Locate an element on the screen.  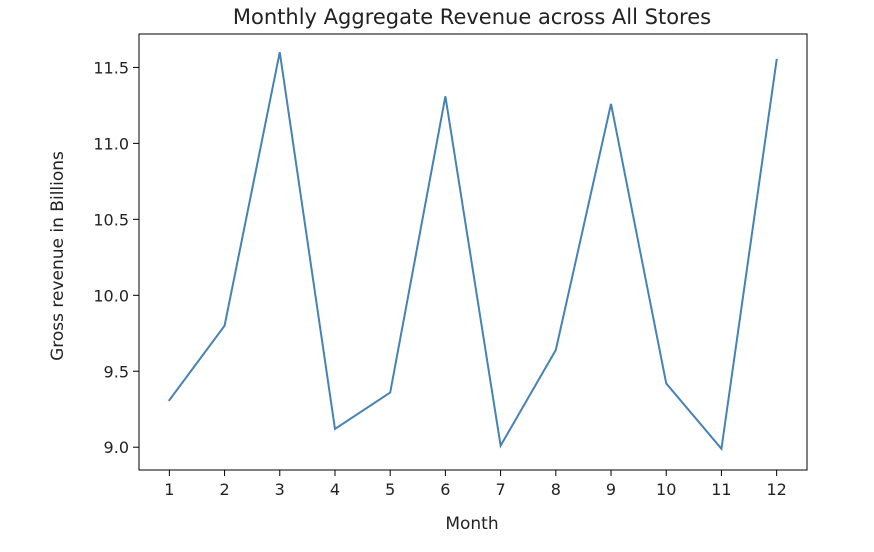
x-tick-label-8: 8 is located at coordinates (556, 489).